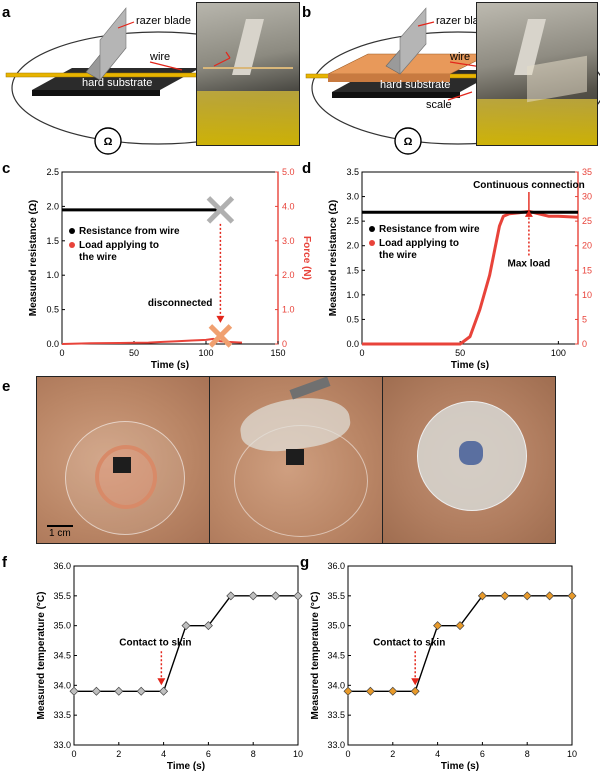 This screenshot has width=601, height=783. Describe the element at coordinates (587, 270) in the screenshot. I see `y2-tick-label-d: 15` at that location.